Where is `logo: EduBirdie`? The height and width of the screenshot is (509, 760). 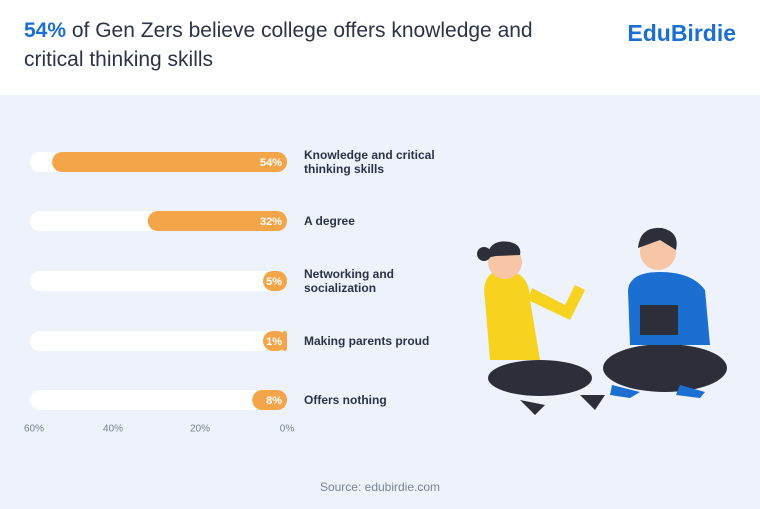
logo: EduBirdie is located at coordinates (681, 33).